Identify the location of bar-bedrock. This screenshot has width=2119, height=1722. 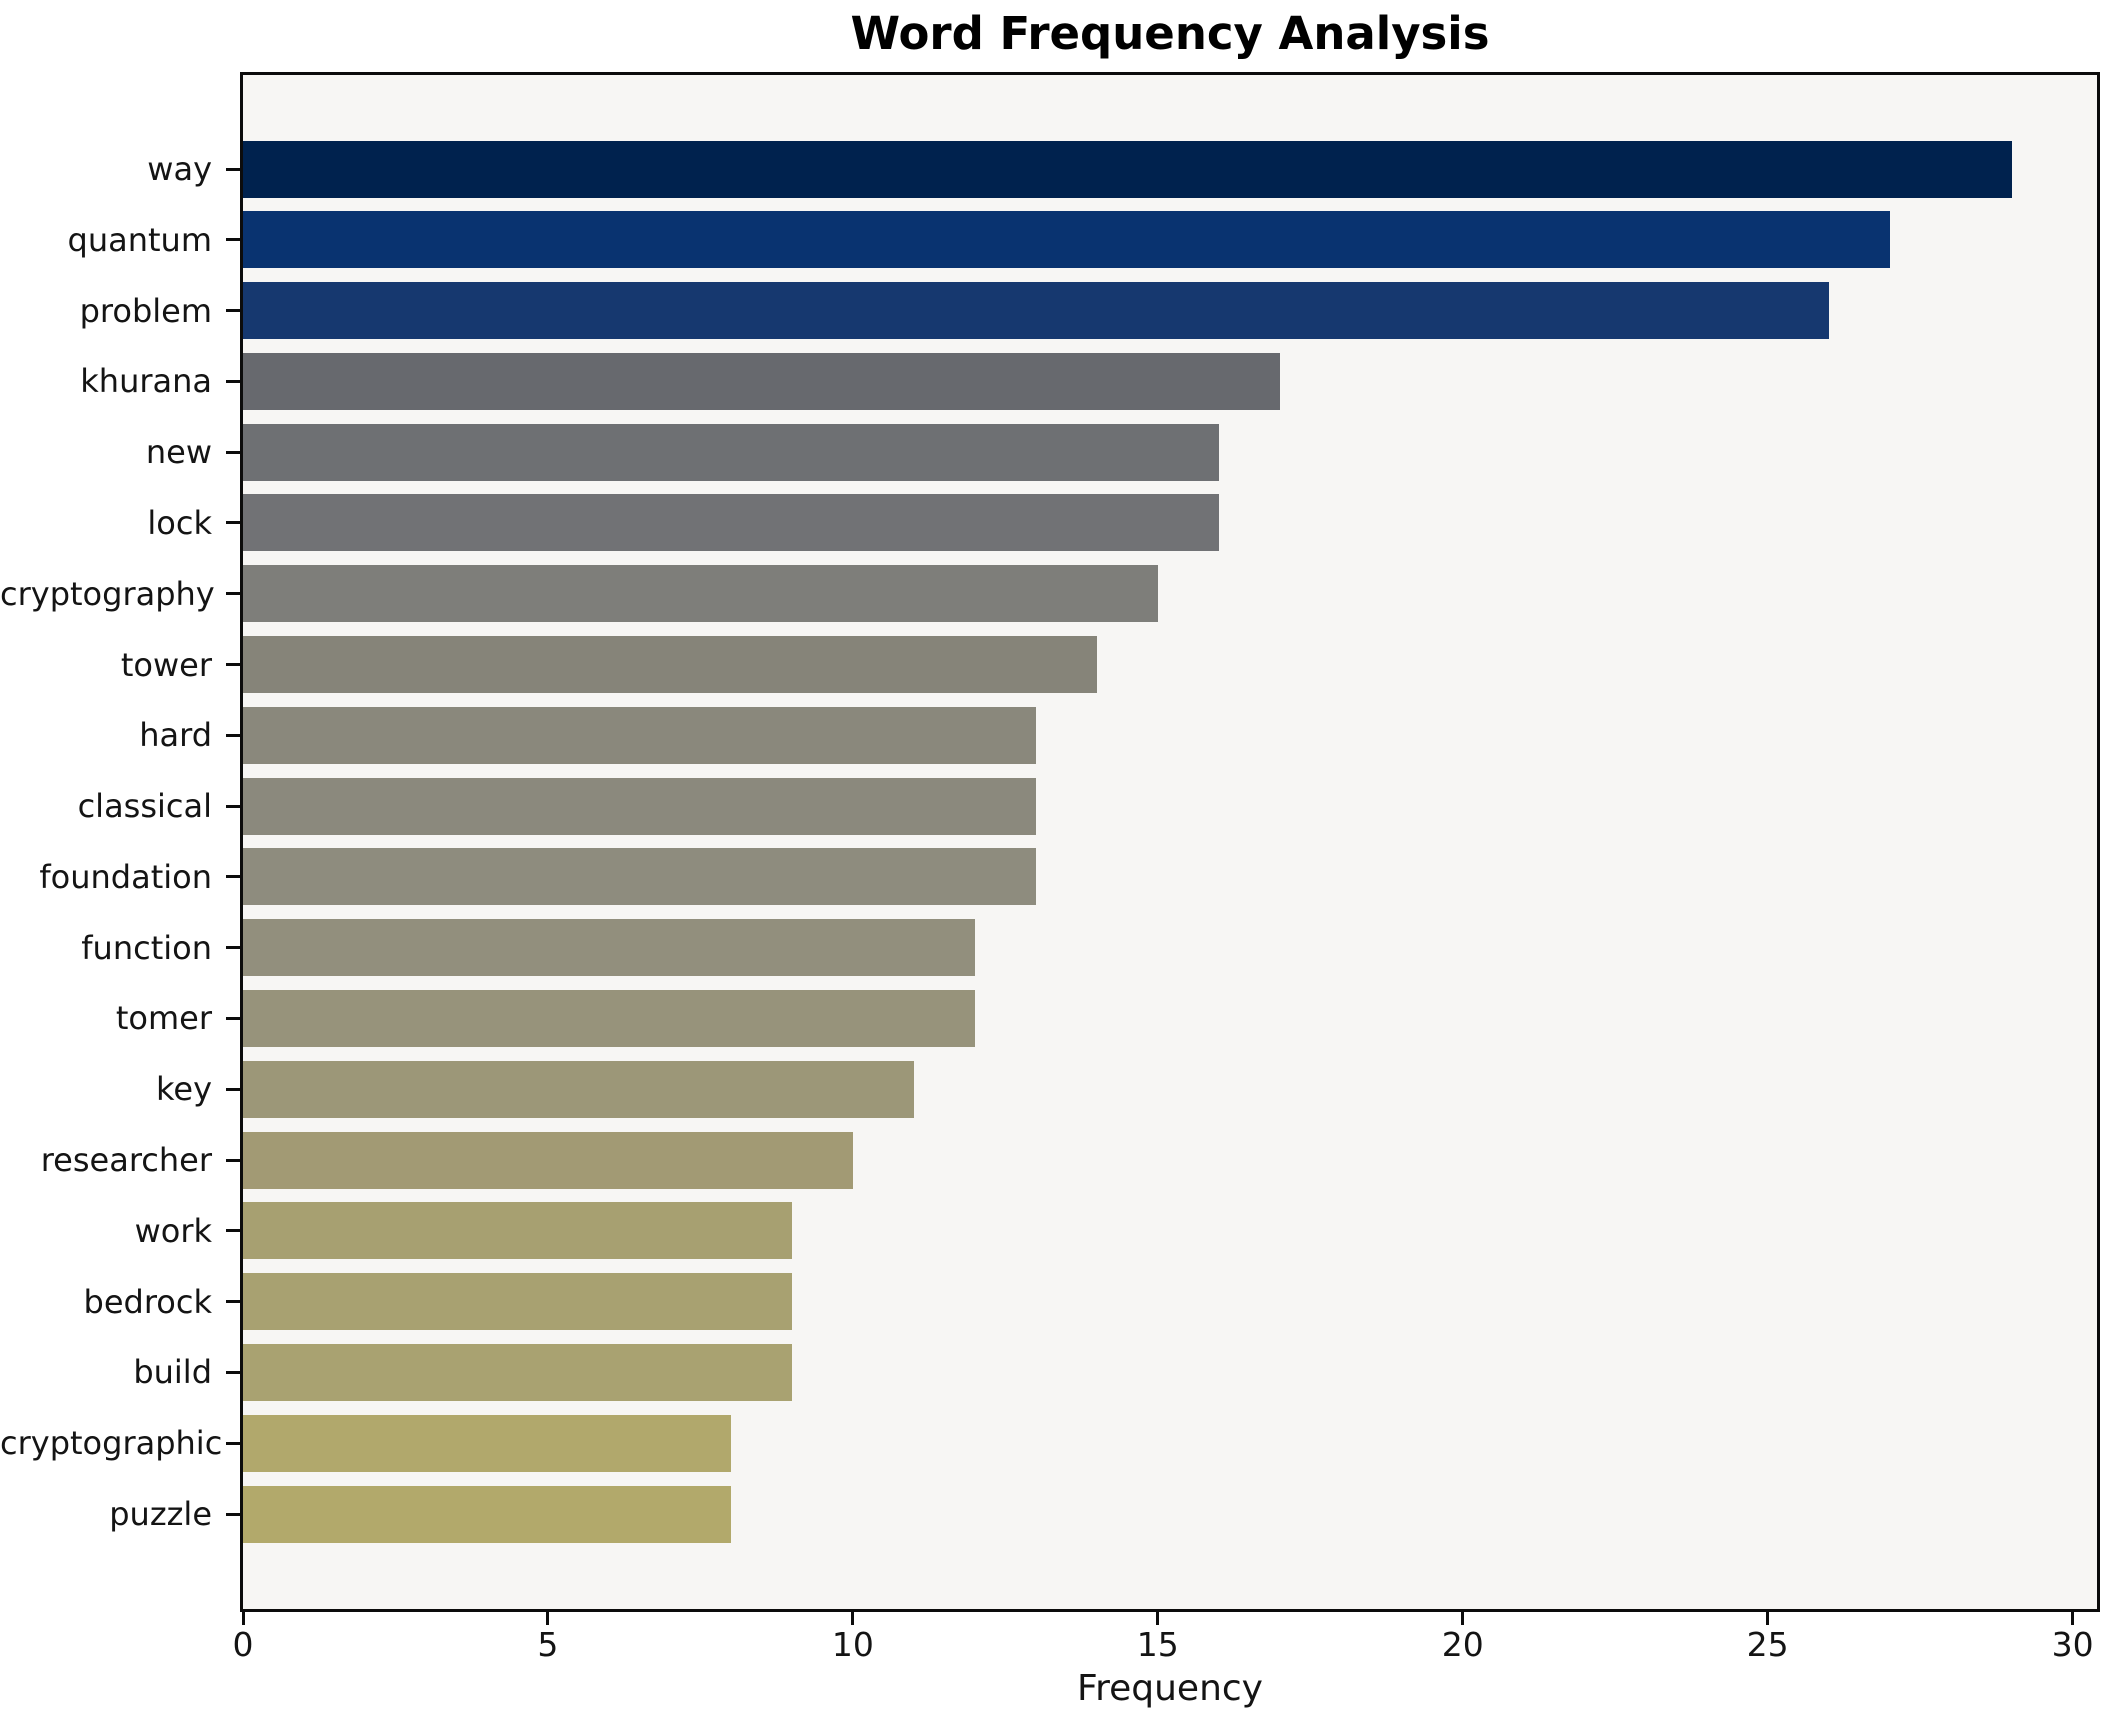
(517, 1302).